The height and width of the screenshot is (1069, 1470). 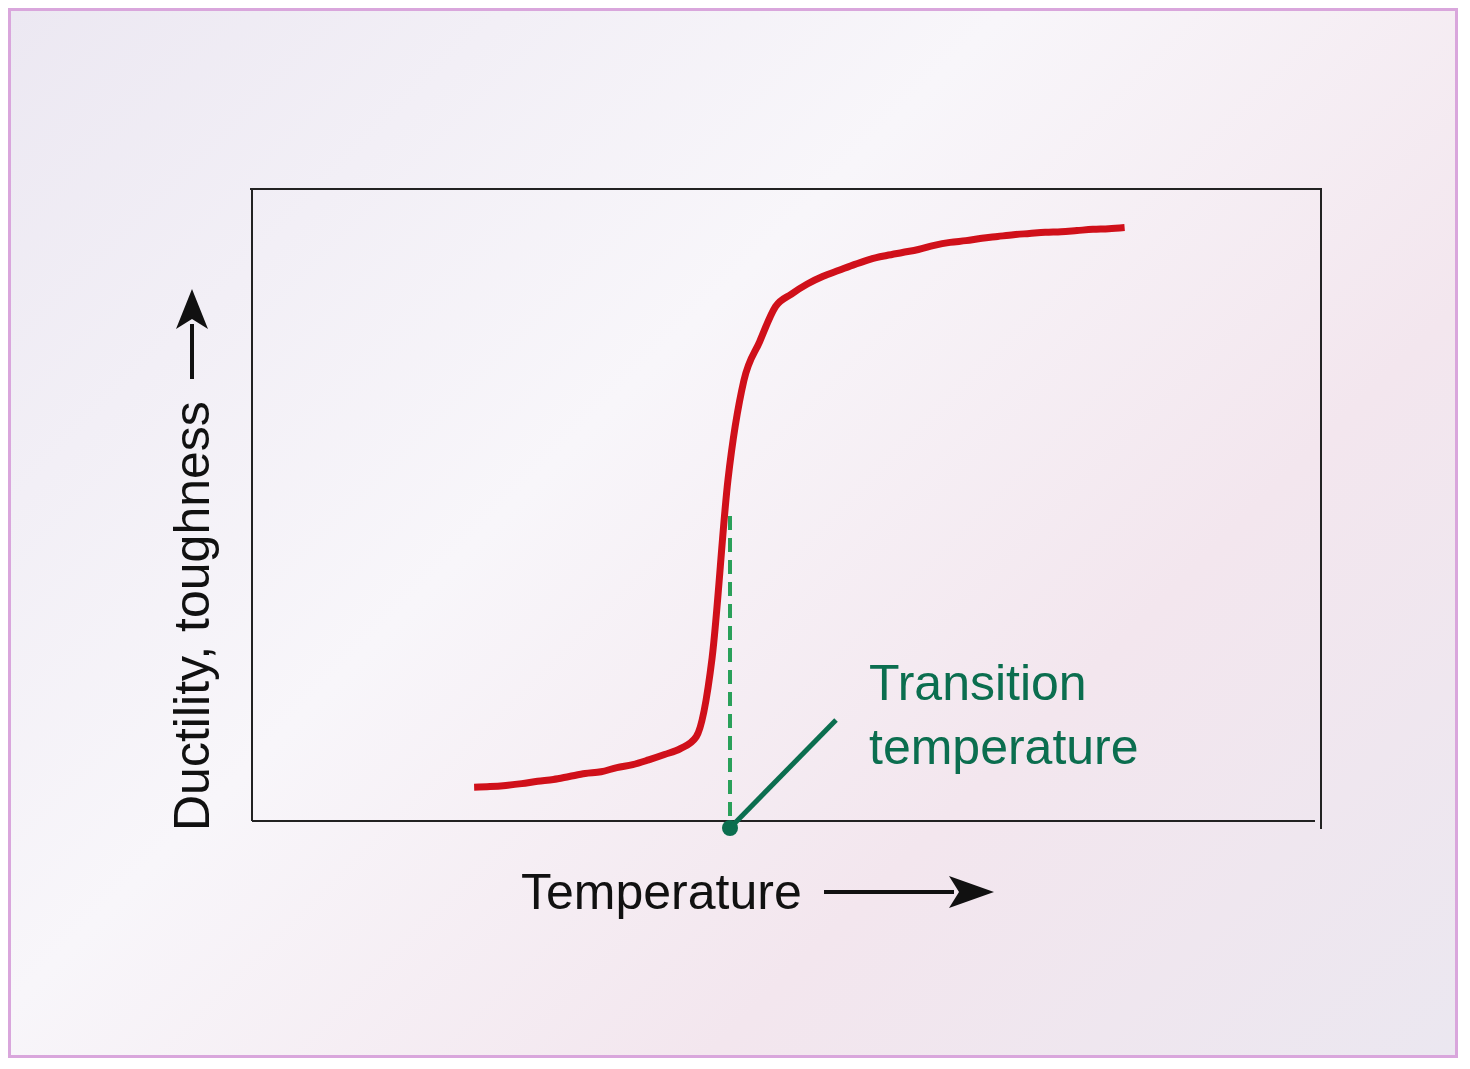 I want to click on y-axis-title: Ductility, toughness, so click(x=192, y=616).